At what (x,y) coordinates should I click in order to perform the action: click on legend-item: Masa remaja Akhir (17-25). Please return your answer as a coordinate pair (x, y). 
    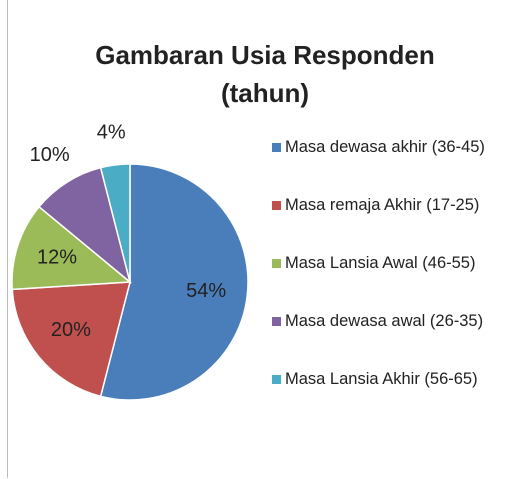
    Looking at the image, I should click on (392, 223).